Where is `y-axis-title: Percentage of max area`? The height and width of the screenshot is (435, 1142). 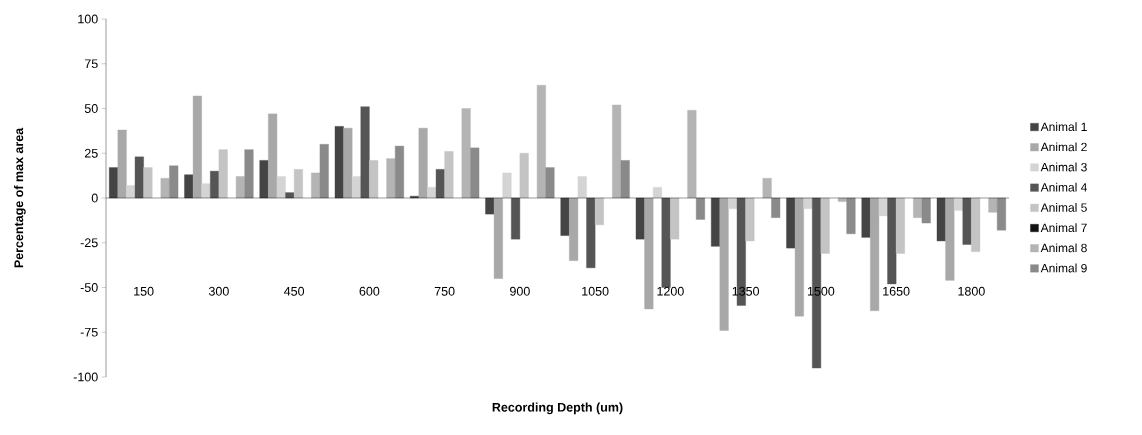
y-axis-title: Percentage of max area is located at coordinates (20, 197).